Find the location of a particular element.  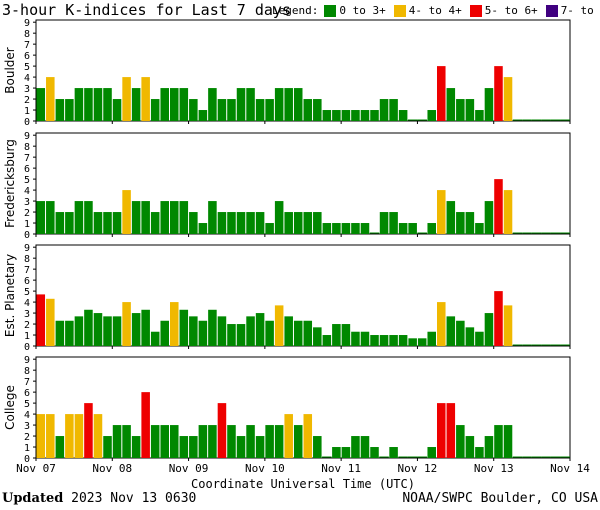

y-tick-label: 8 is located at coordinates (27, 147).